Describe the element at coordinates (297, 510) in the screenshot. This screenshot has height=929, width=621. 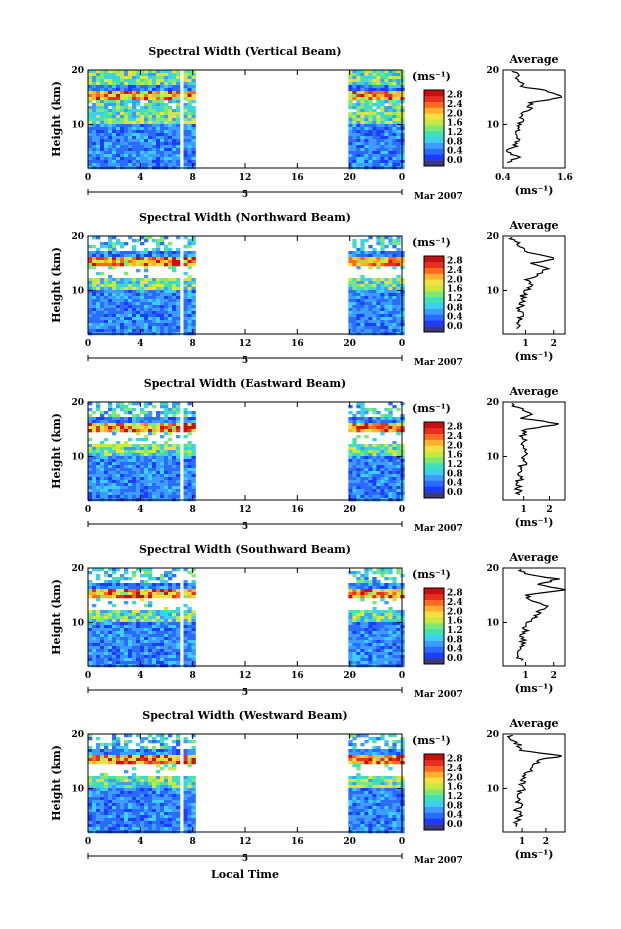
I see `x-tick-label: 16` at that location.